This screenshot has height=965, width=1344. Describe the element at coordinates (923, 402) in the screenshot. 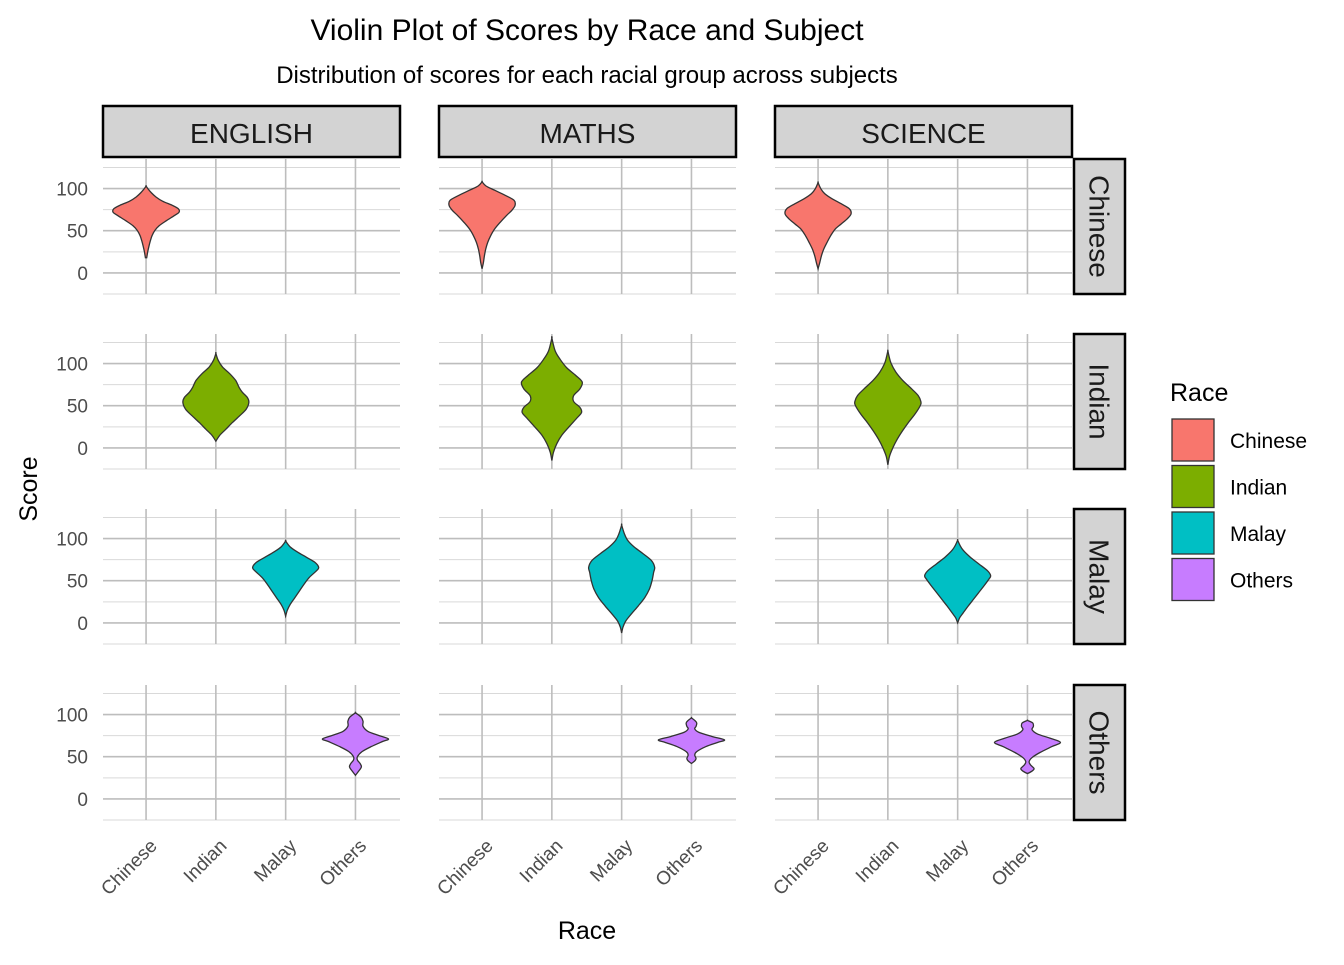

I see `panel-science-indian` at that location.